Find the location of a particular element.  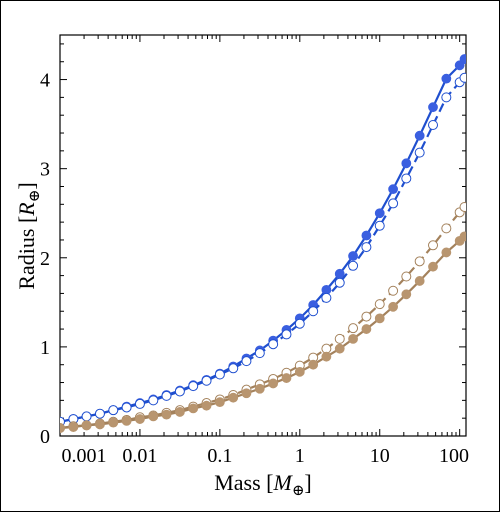

y-tick-label: 4 is located at coordinates (45, 81).